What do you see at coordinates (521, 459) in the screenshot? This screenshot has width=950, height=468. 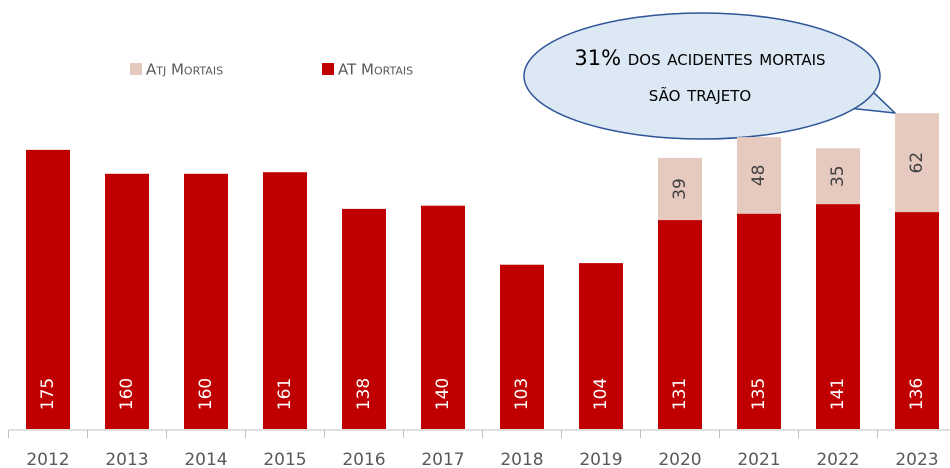 I see `x-tick-label: 2018` at bounding box center [521, 459].